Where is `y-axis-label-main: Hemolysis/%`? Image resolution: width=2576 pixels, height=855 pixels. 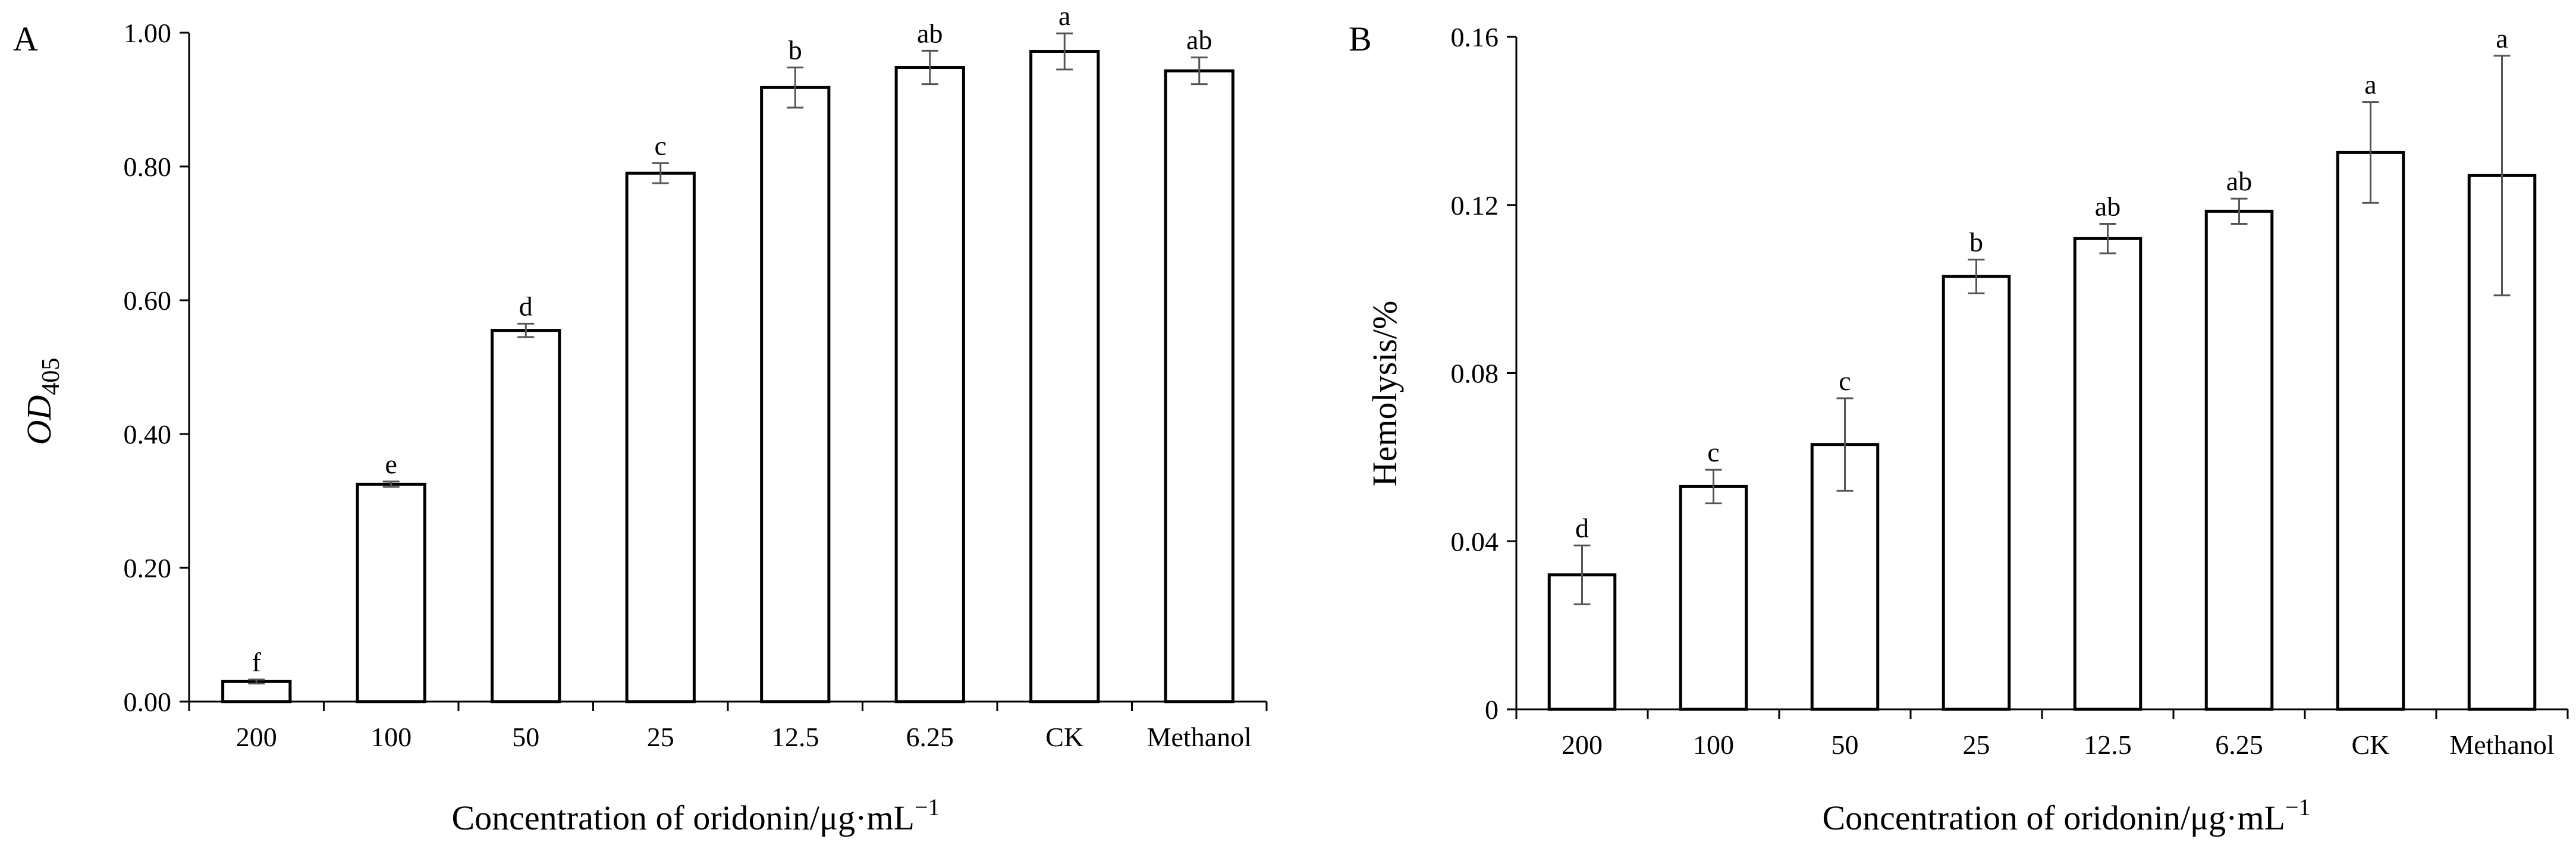
y-axis-label-main: Hemolysis/% is located at coordinates (1384, 394).